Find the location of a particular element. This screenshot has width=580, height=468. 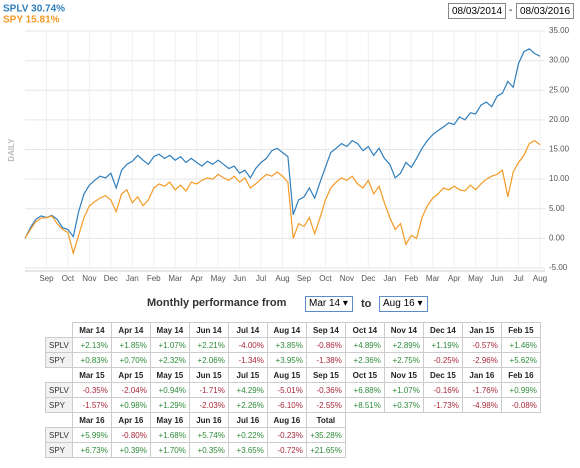

month-header: Oct 15 is located at coordinates (364, 375).